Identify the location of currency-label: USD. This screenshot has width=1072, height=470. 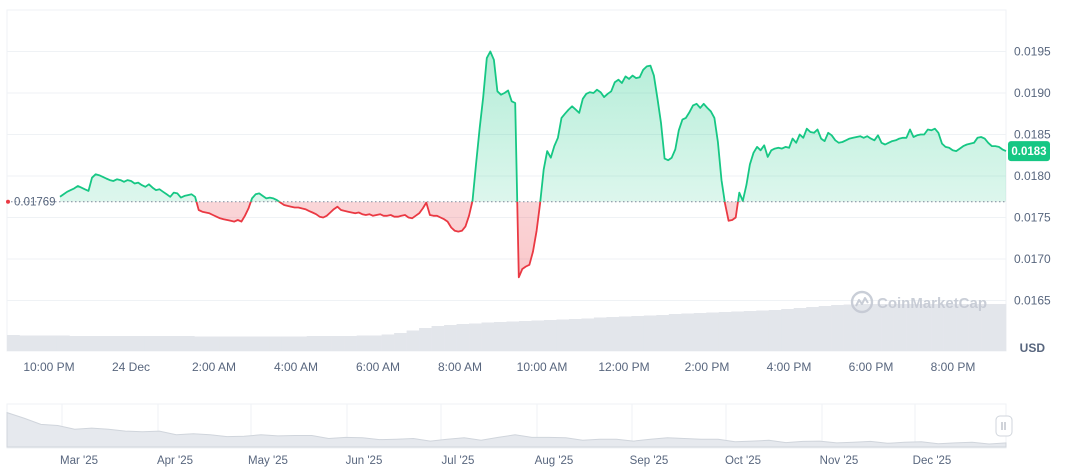
(1033, 348).